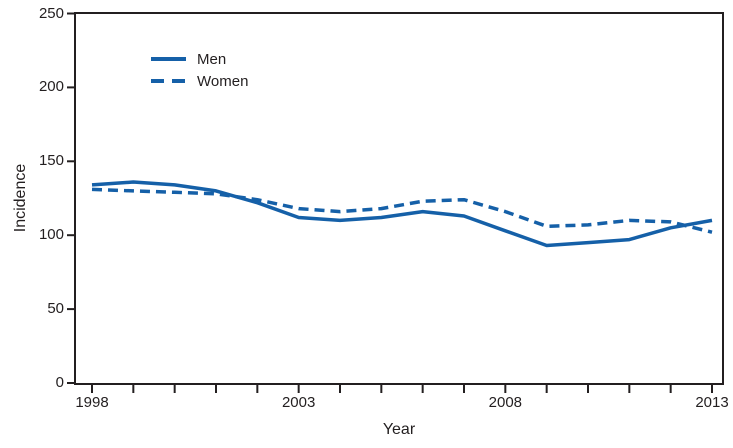 This screenshot has height=448, width=733. Describe the element at coordinates (168, 81) in the screenshot. I see `women-dashed-line-icon` at that location.